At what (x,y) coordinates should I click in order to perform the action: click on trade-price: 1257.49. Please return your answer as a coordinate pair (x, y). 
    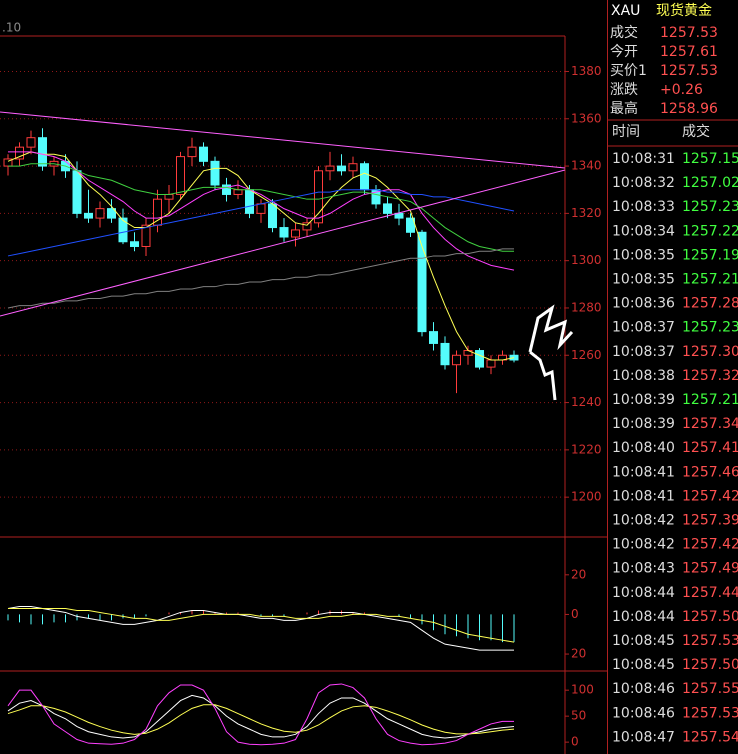
    Looking at the image, I should click on (710, 569).